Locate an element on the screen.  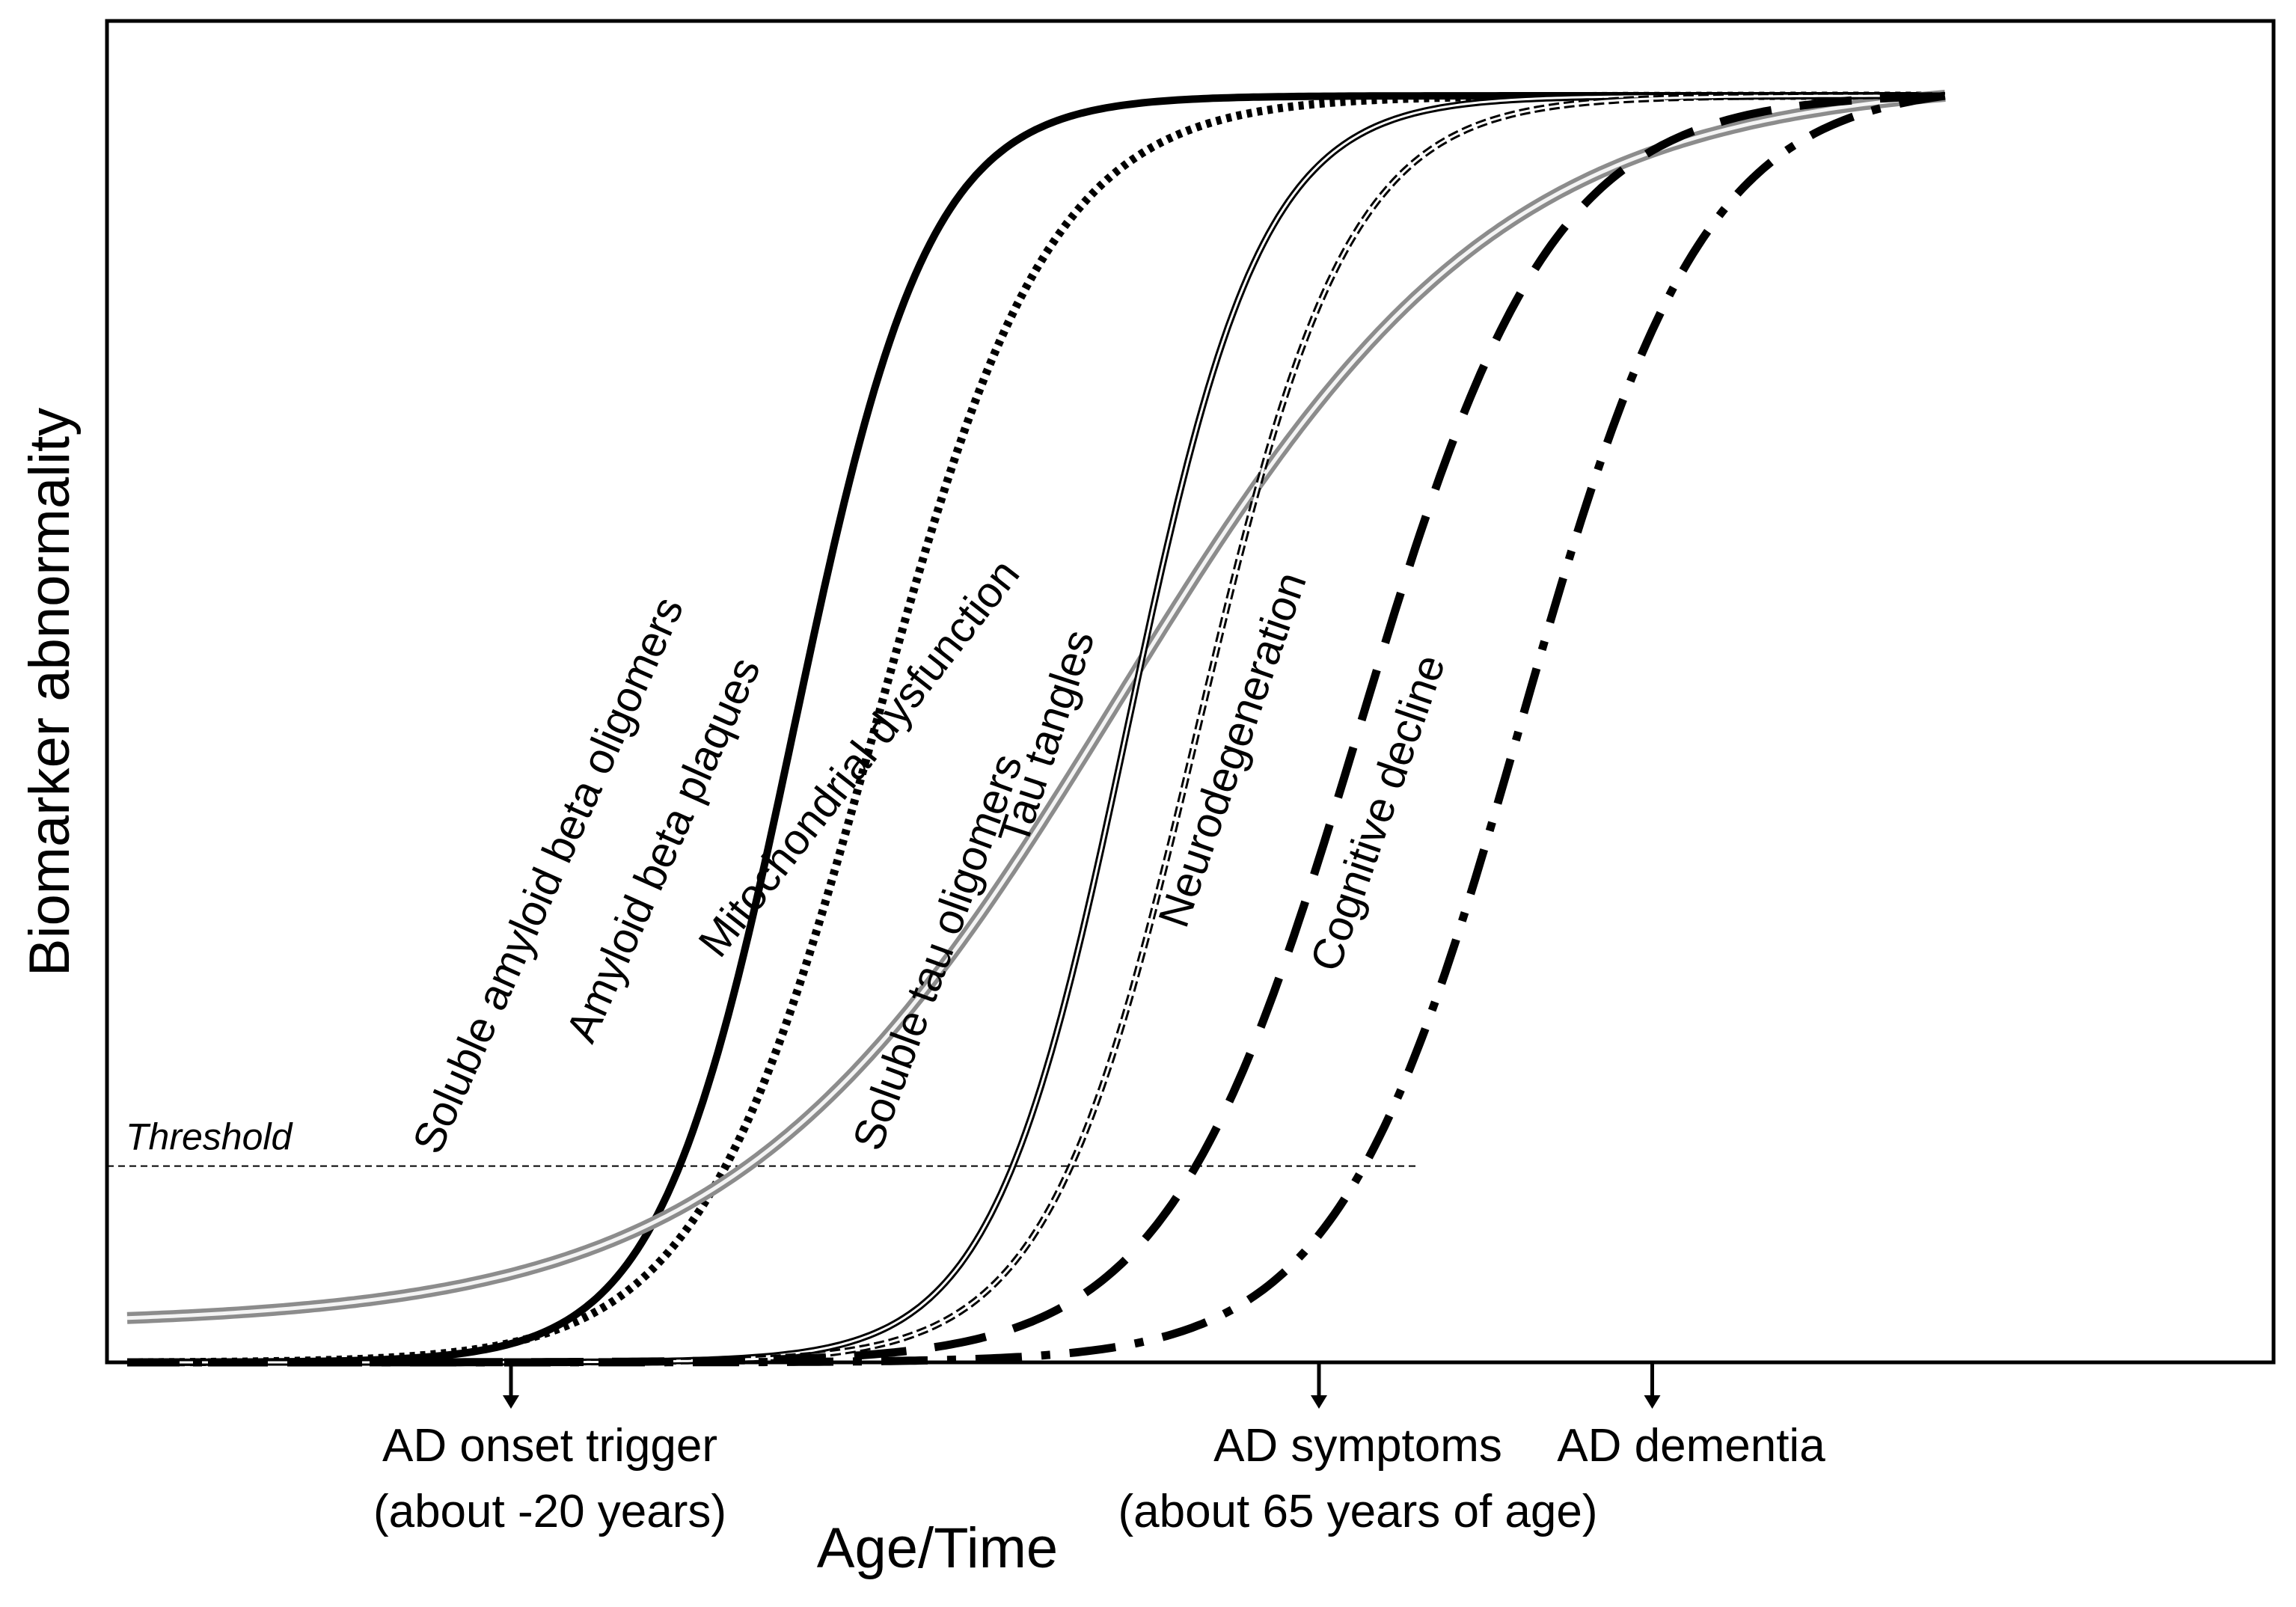
marker-ad-dementia: AD dementia is located at coordinates (1691, 1417).